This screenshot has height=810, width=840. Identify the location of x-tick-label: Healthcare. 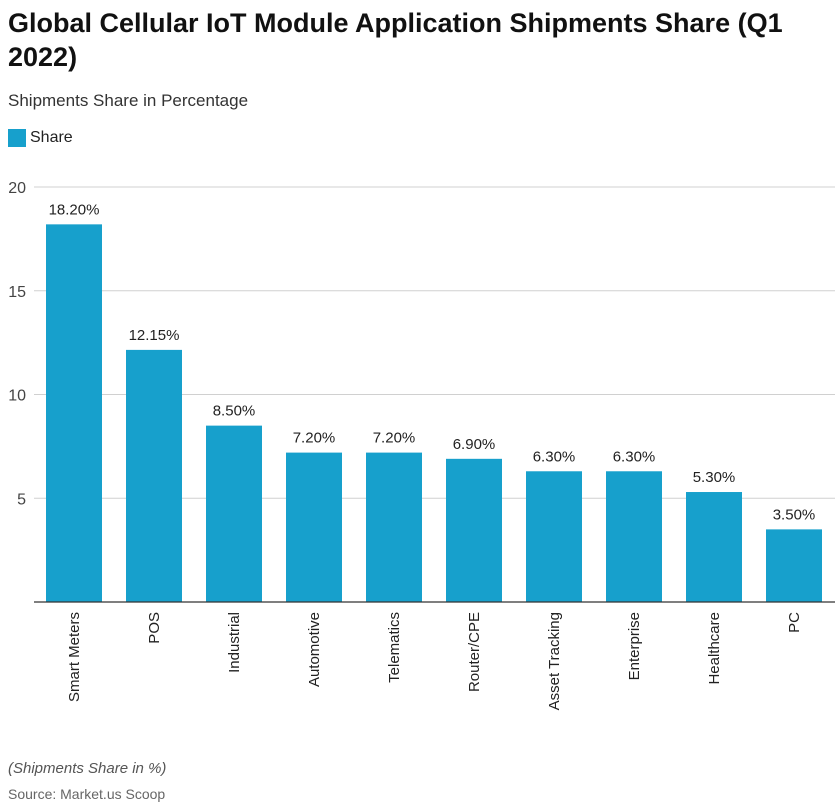
(714, 648).